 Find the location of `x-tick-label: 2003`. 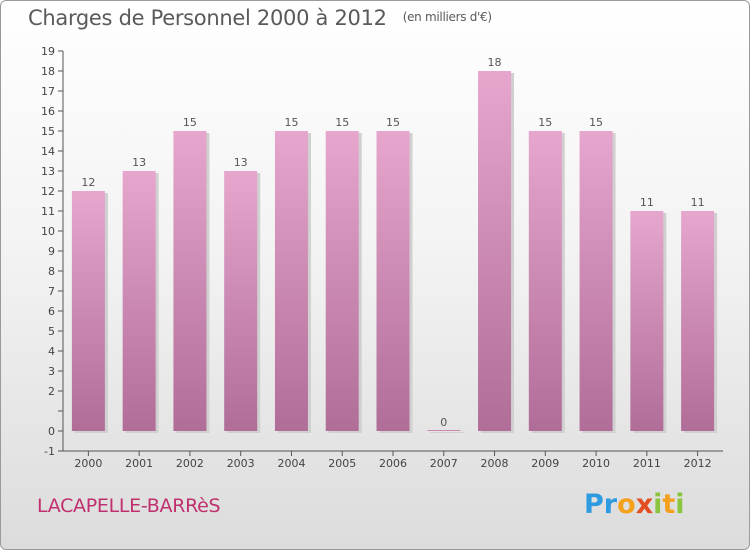

x-tick-label: 2003 is located at coordinates (241, 463).